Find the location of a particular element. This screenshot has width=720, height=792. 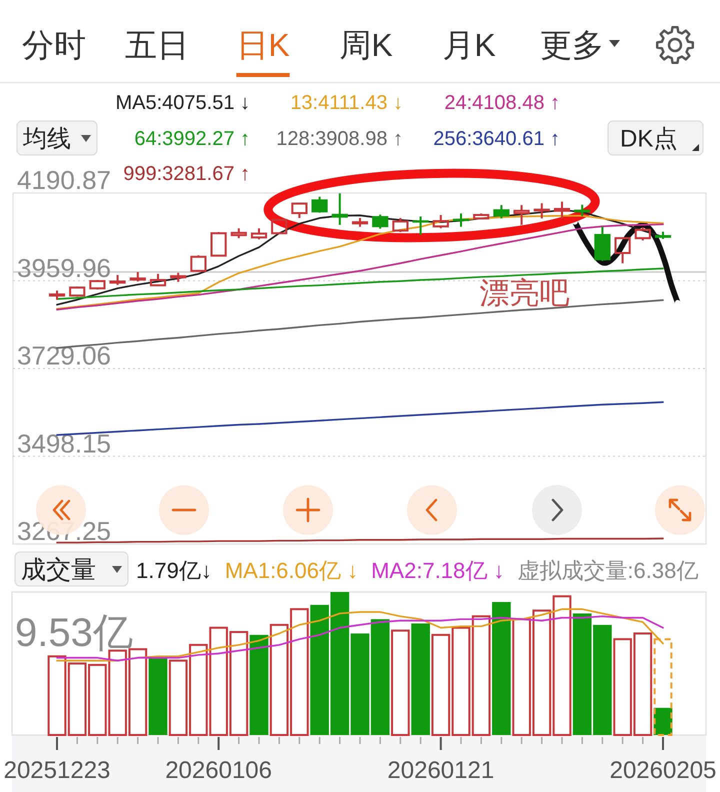

text: 五日 is located at coordinates (157, 45).